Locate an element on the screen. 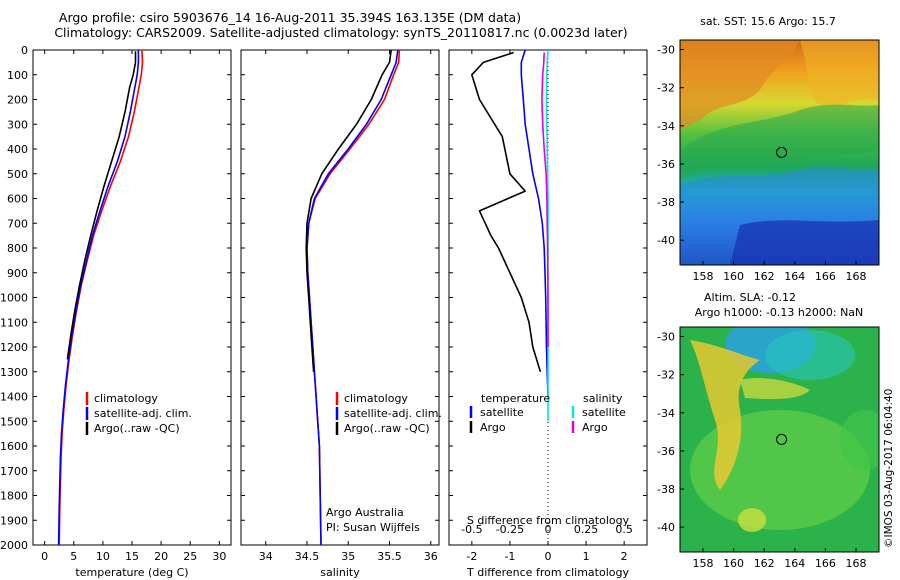 The width and height of the screenshot is (900, 580). sla-cyan-patch is located at coordinates (810, 355).